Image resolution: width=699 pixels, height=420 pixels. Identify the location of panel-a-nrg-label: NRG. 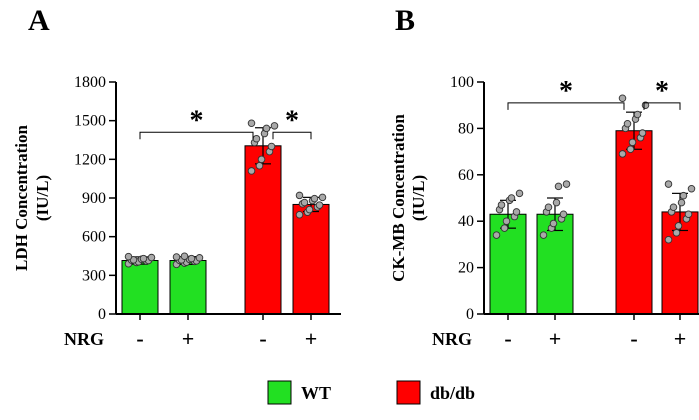
(84, 339).